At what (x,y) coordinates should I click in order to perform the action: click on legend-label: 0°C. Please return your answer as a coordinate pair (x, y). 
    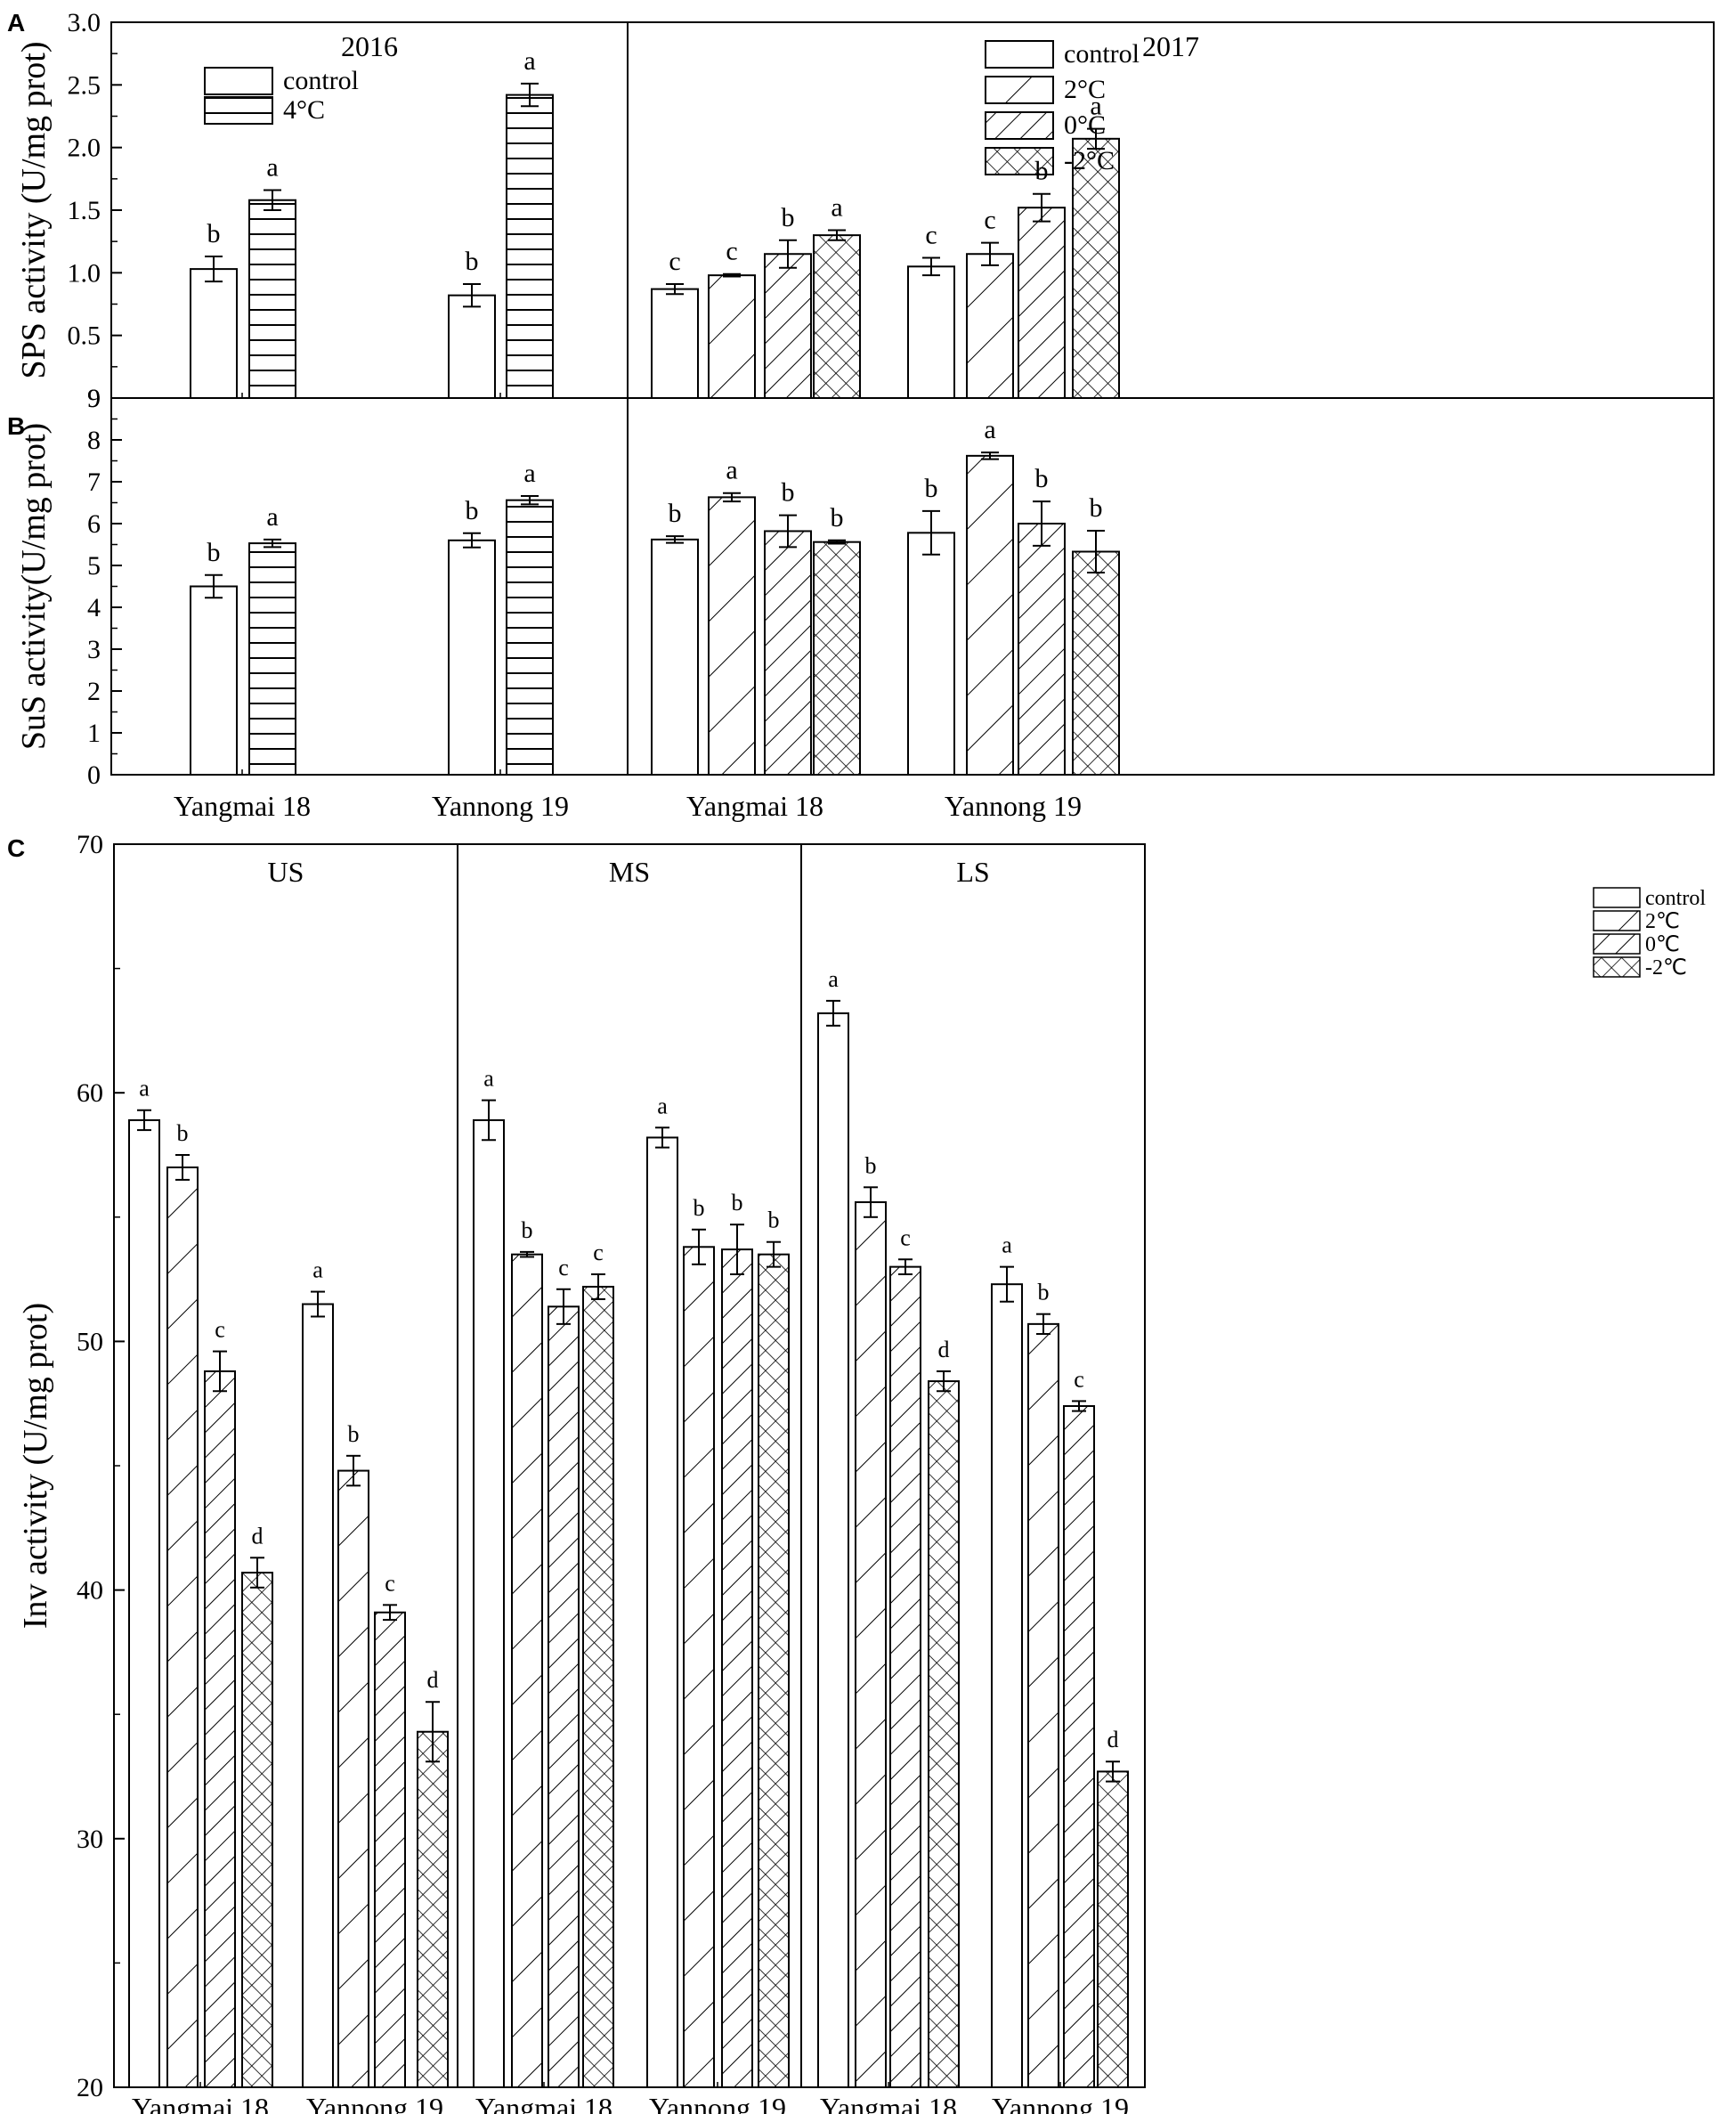
    Looking at the image, I should click on (1085, 125).